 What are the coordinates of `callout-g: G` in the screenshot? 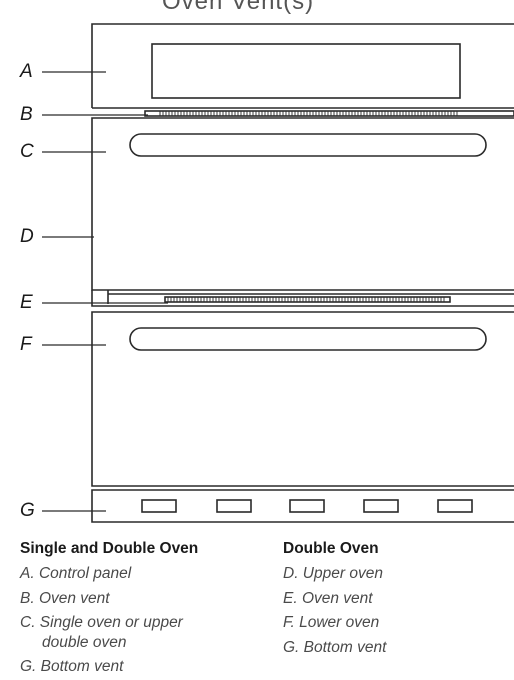 It's located at (27, 510).